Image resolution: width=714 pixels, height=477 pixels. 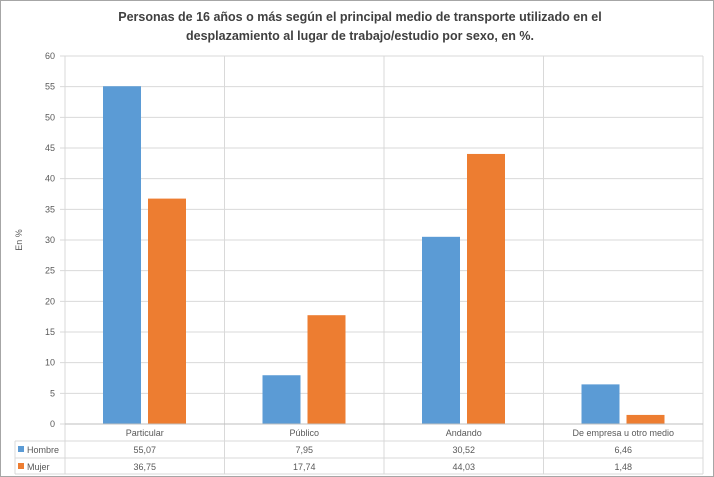 What do you see at coordinates (464, 433) in the screenshot?
I see `category-label: Andando` at bounding box center [464, 433].